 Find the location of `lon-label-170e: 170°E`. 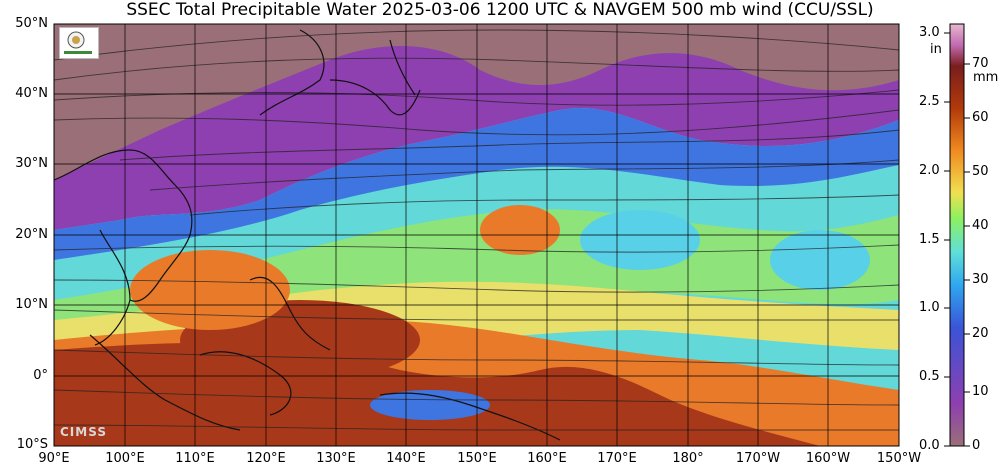

lon-label-170e: 170°E is located at coordinates (617, 458).